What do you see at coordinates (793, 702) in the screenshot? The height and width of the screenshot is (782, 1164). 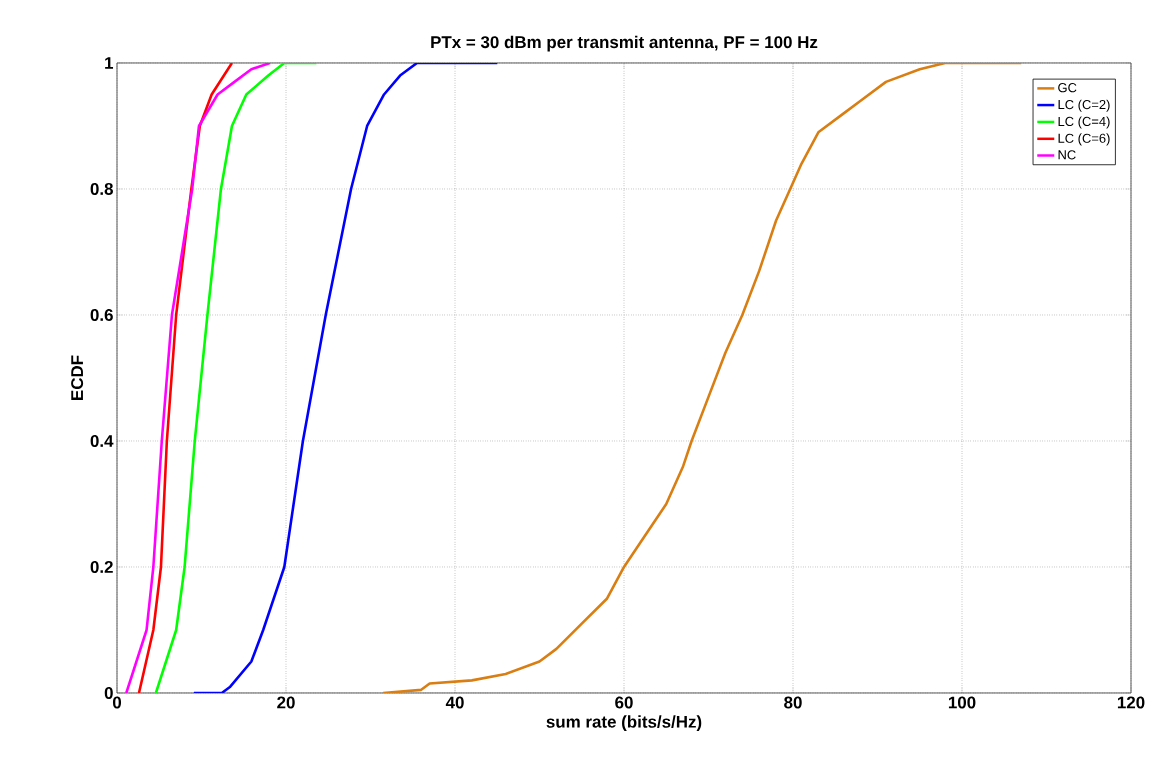 I see `x-tick-label: 80` at bounding box center [793, 702].